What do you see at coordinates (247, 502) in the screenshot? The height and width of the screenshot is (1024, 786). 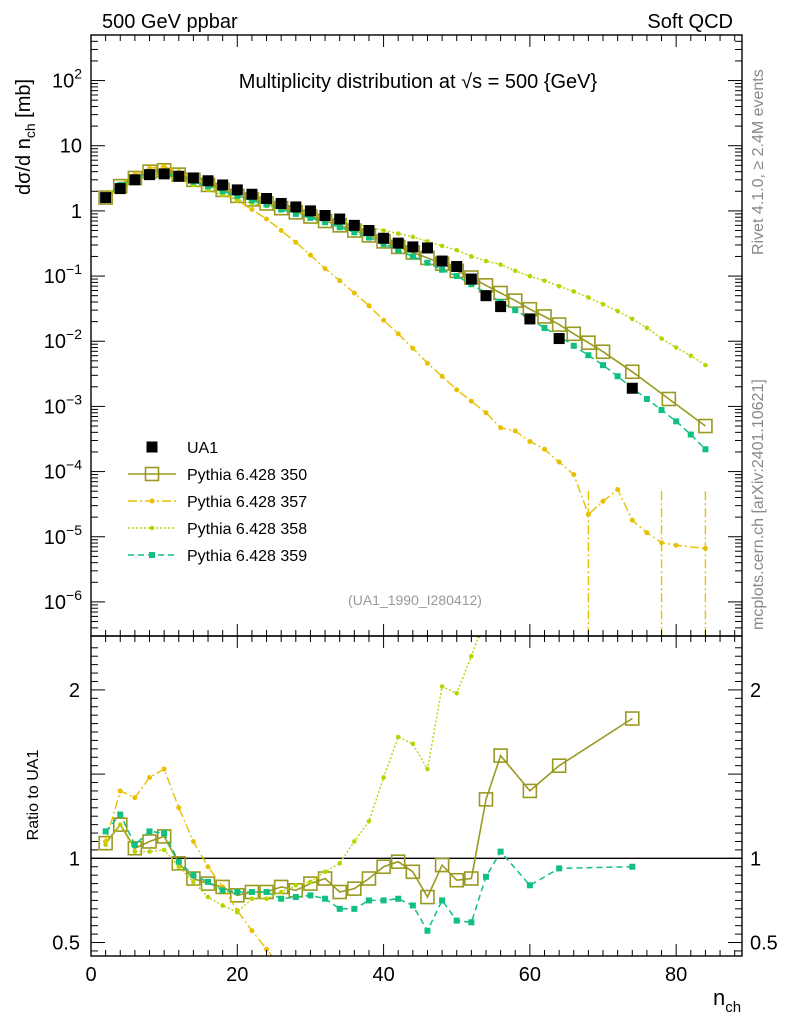 I see `legend-label-s357: Pythia 6.428 357` at bounding box center [247, 502].